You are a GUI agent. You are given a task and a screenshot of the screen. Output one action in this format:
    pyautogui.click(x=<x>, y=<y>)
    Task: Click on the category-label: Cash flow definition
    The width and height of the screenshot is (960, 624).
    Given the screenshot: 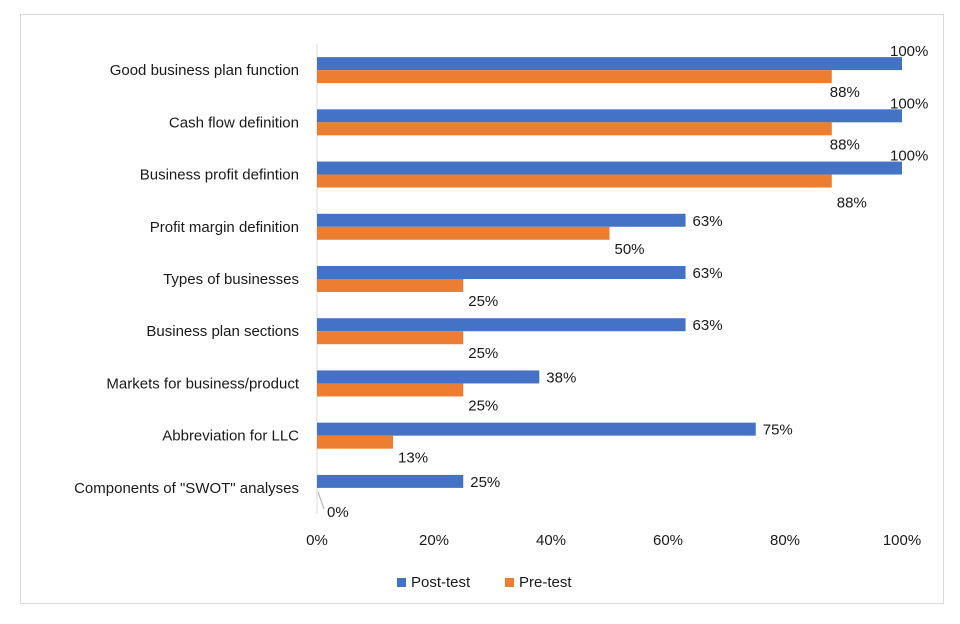 What is the action you would take?
    pyautogui.click(x=234, y=122)
    